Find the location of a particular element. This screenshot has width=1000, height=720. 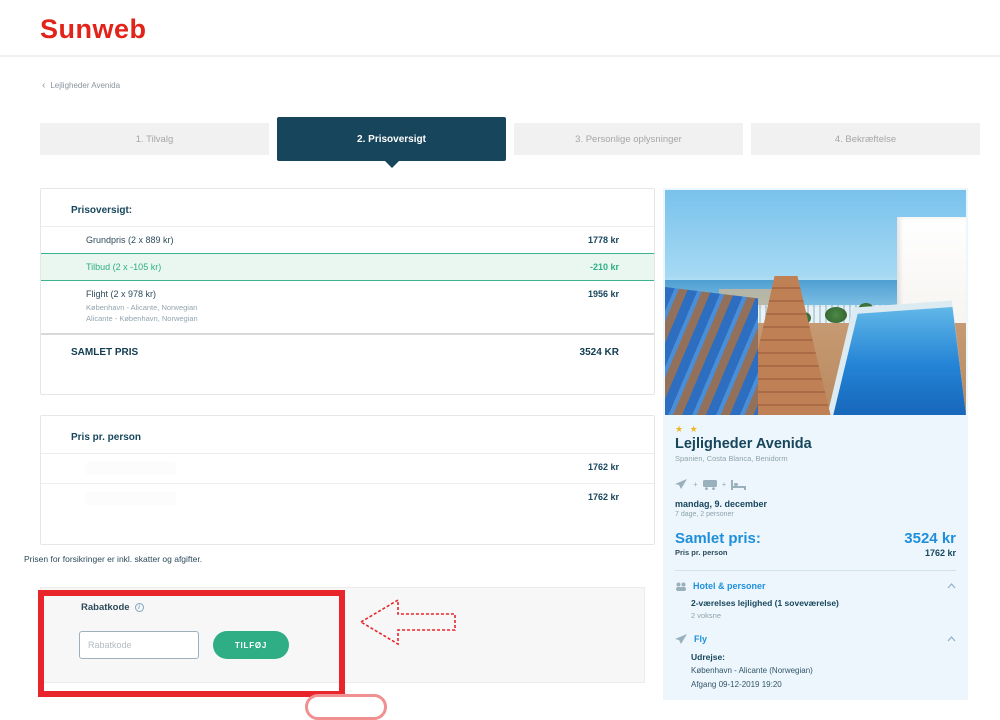

person-row-1: 1762 kr is located at coordinates (347, 468).